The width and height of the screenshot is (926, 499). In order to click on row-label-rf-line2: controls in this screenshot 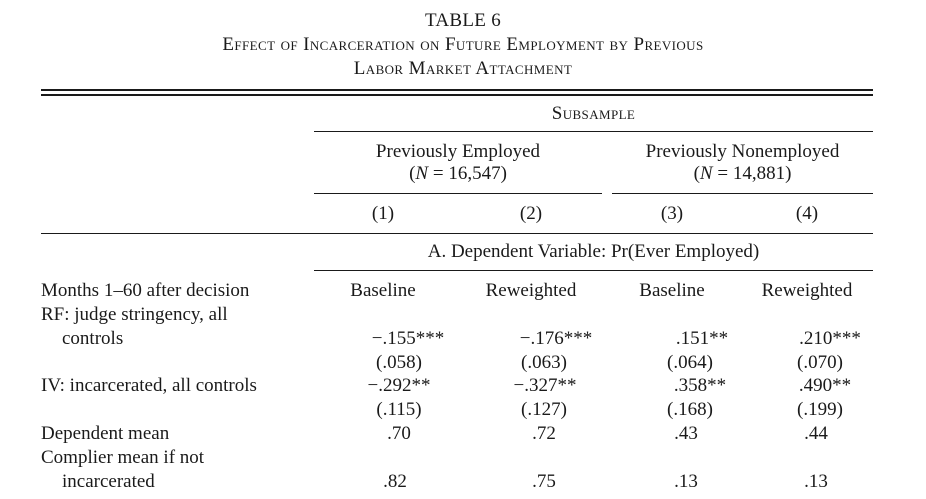, I will do `click(93, 338)`.